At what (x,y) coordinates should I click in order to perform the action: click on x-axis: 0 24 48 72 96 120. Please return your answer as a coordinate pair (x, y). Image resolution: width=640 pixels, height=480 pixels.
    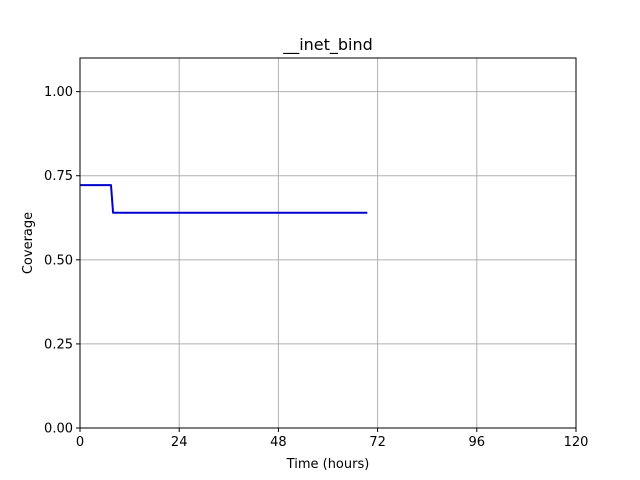
    Looking at the image, I should click on (332, 439).